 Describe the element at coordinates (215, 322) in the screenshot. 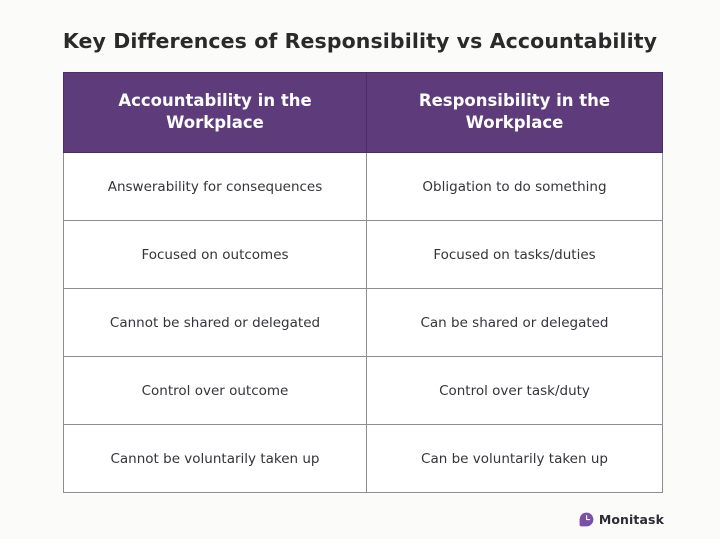

I see `cell-accountability: Cannot be shared or delegated` at that location.